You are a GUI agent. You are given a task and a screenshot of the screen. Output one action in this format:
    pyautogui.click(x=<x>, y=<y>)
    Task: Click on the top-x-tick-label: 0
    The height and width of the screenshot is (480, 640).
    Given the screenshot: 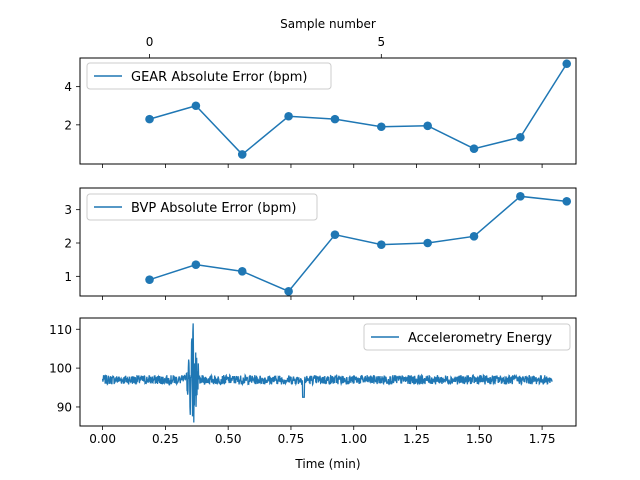 What is the action you would take?
    pyautogui.click(x=150, y=42)
    